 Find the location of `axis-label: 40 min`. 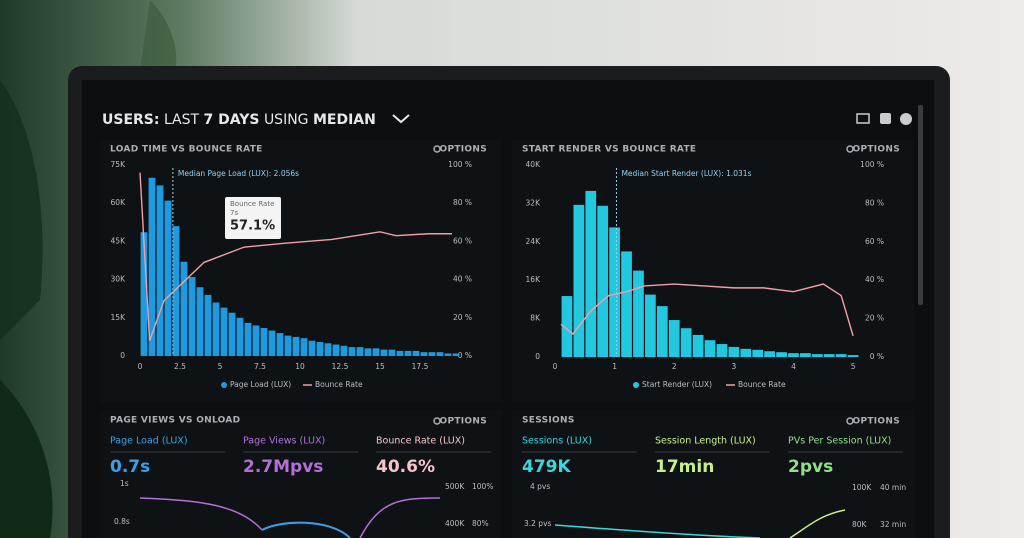

axis-label: 40 min is located at coordinates (893, 487).